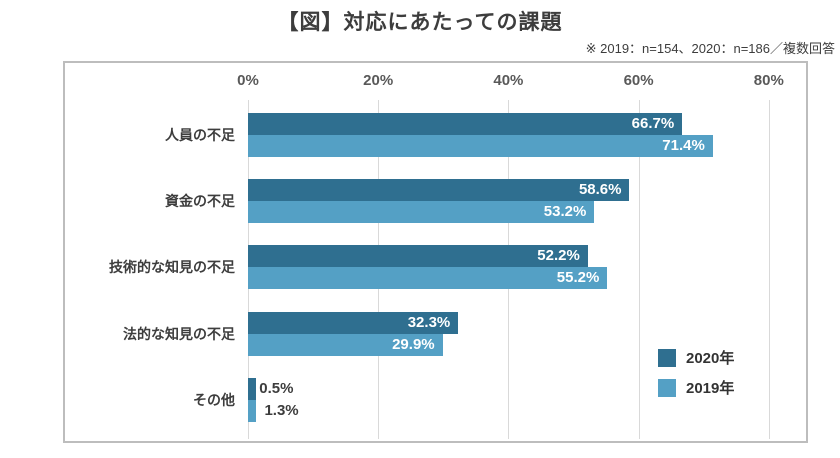 This screenshot has width=840, height=458. Describe the element at coordinates (252, 388) in the screenshot. I see `bar-2020年` at that location.